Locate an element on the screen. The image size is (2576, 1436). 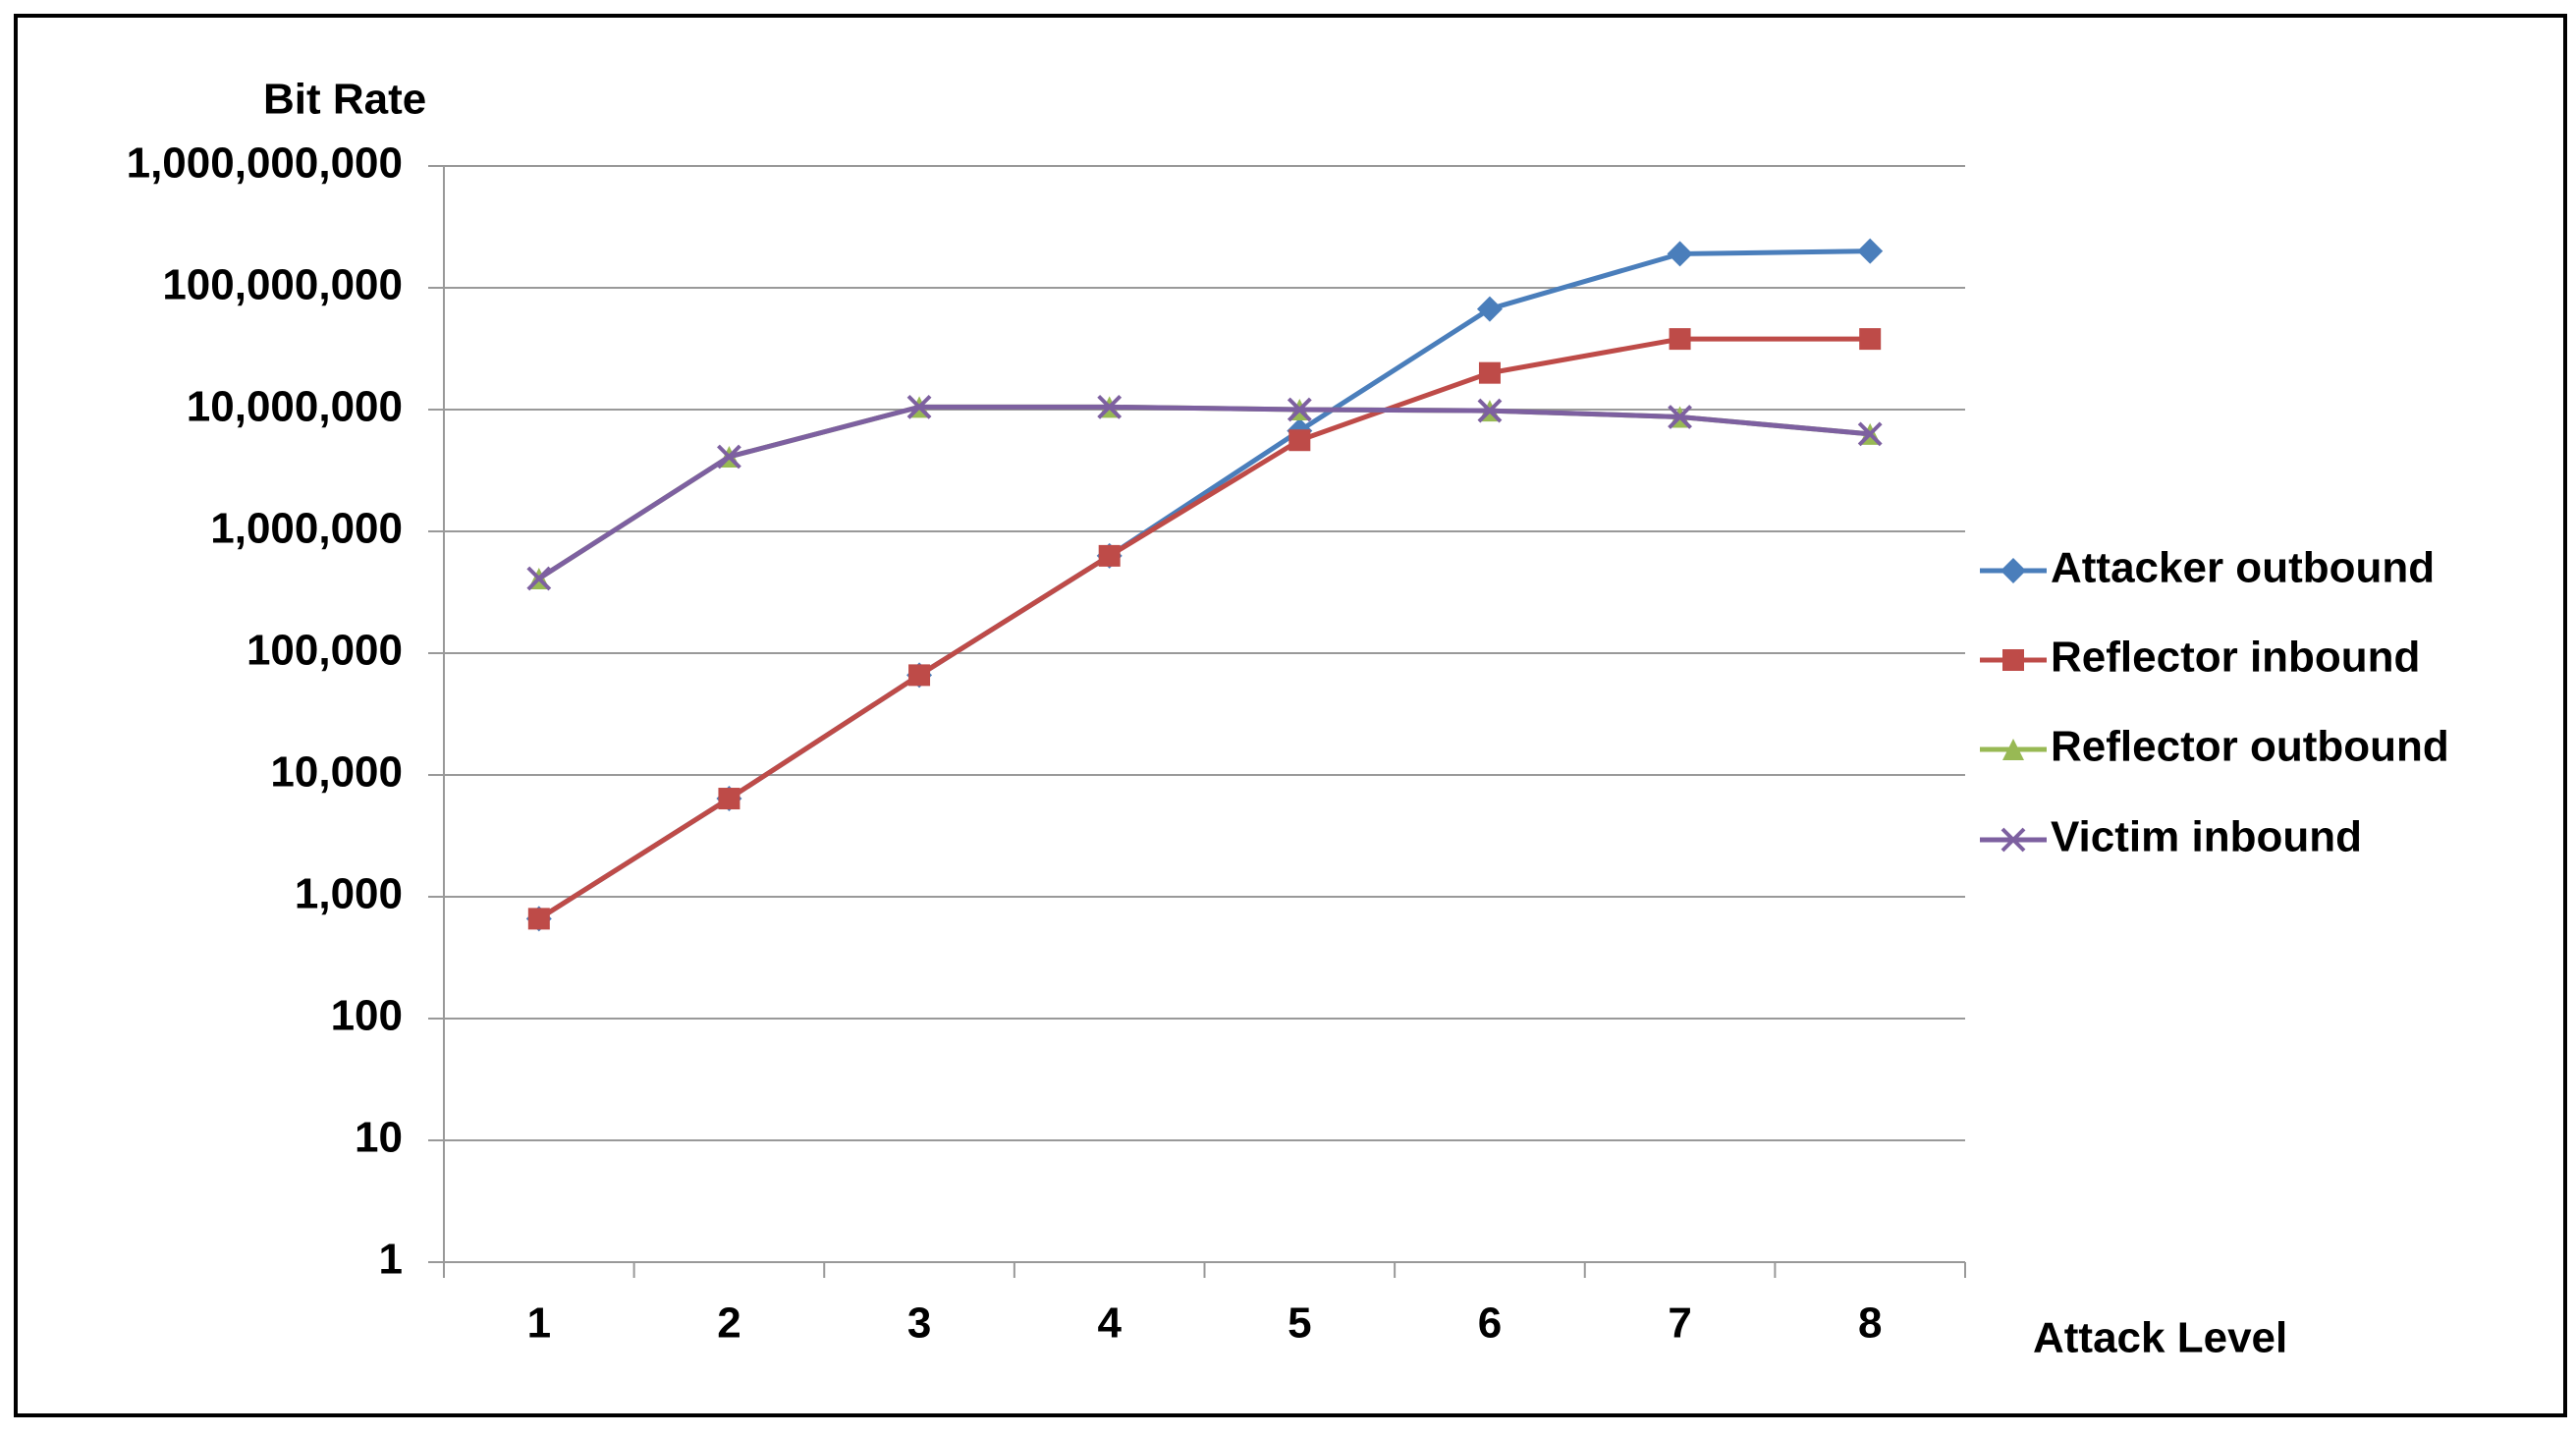
x-tick-label: 8 is located at coordinates (1870, 1323).